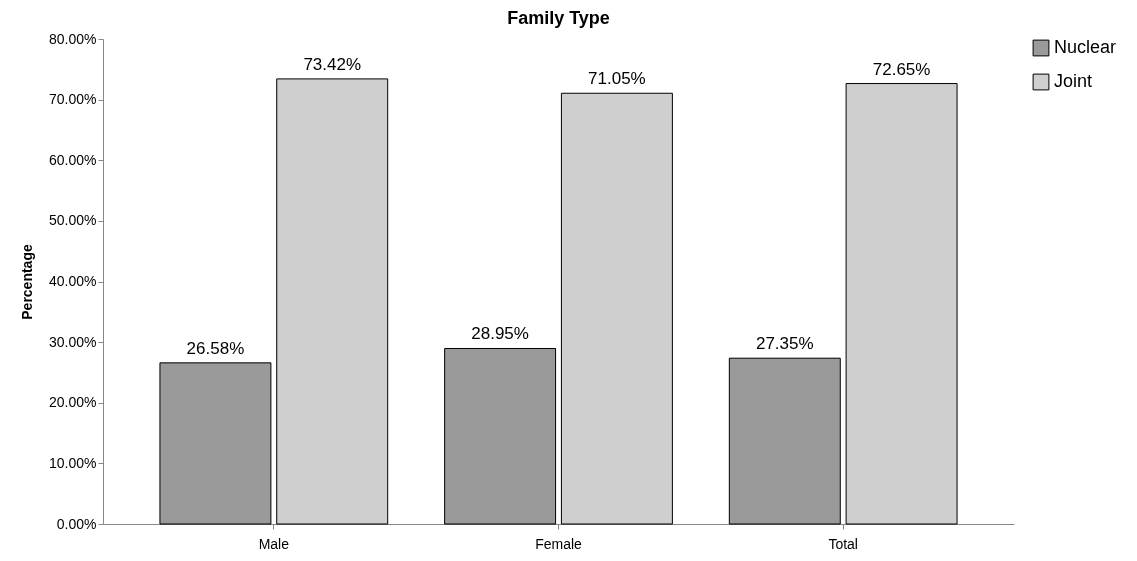 This screenshot has height=561, width=1137. I want to click on y-tick-label: 20.00%, so click(73, 402).